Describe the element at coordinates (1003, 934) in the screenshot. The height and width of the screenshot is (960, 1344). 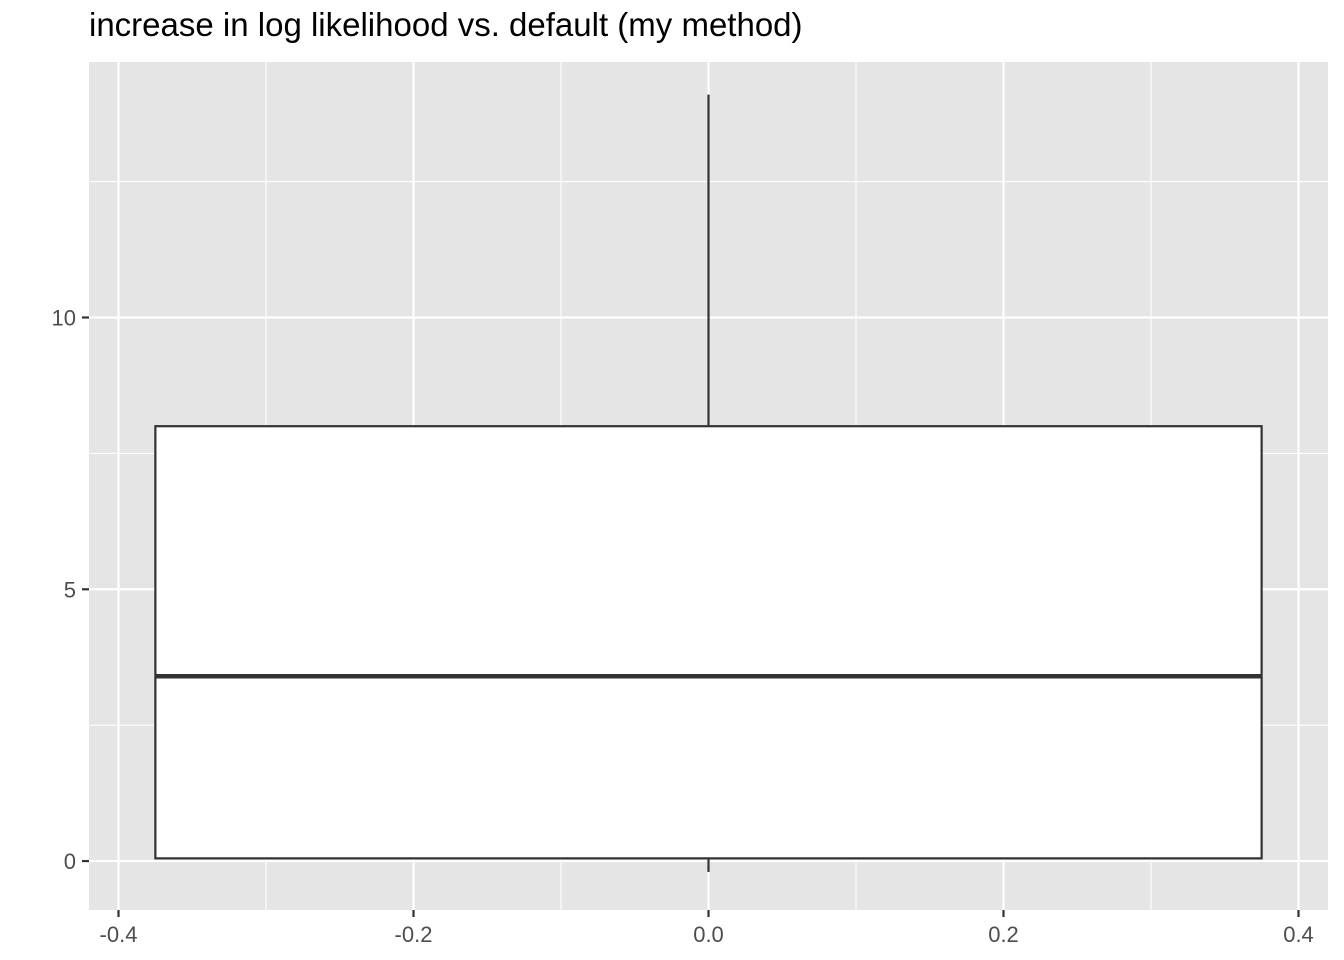
I see `x-tick-label: 0.2` at that location.